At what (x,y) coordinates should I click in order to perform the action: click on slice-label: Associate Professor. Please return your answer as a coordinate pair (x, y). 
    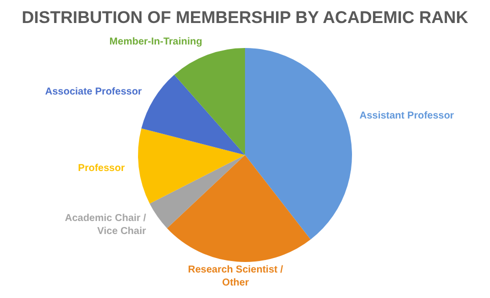
    Looking at the image, I should click on (93, 92).